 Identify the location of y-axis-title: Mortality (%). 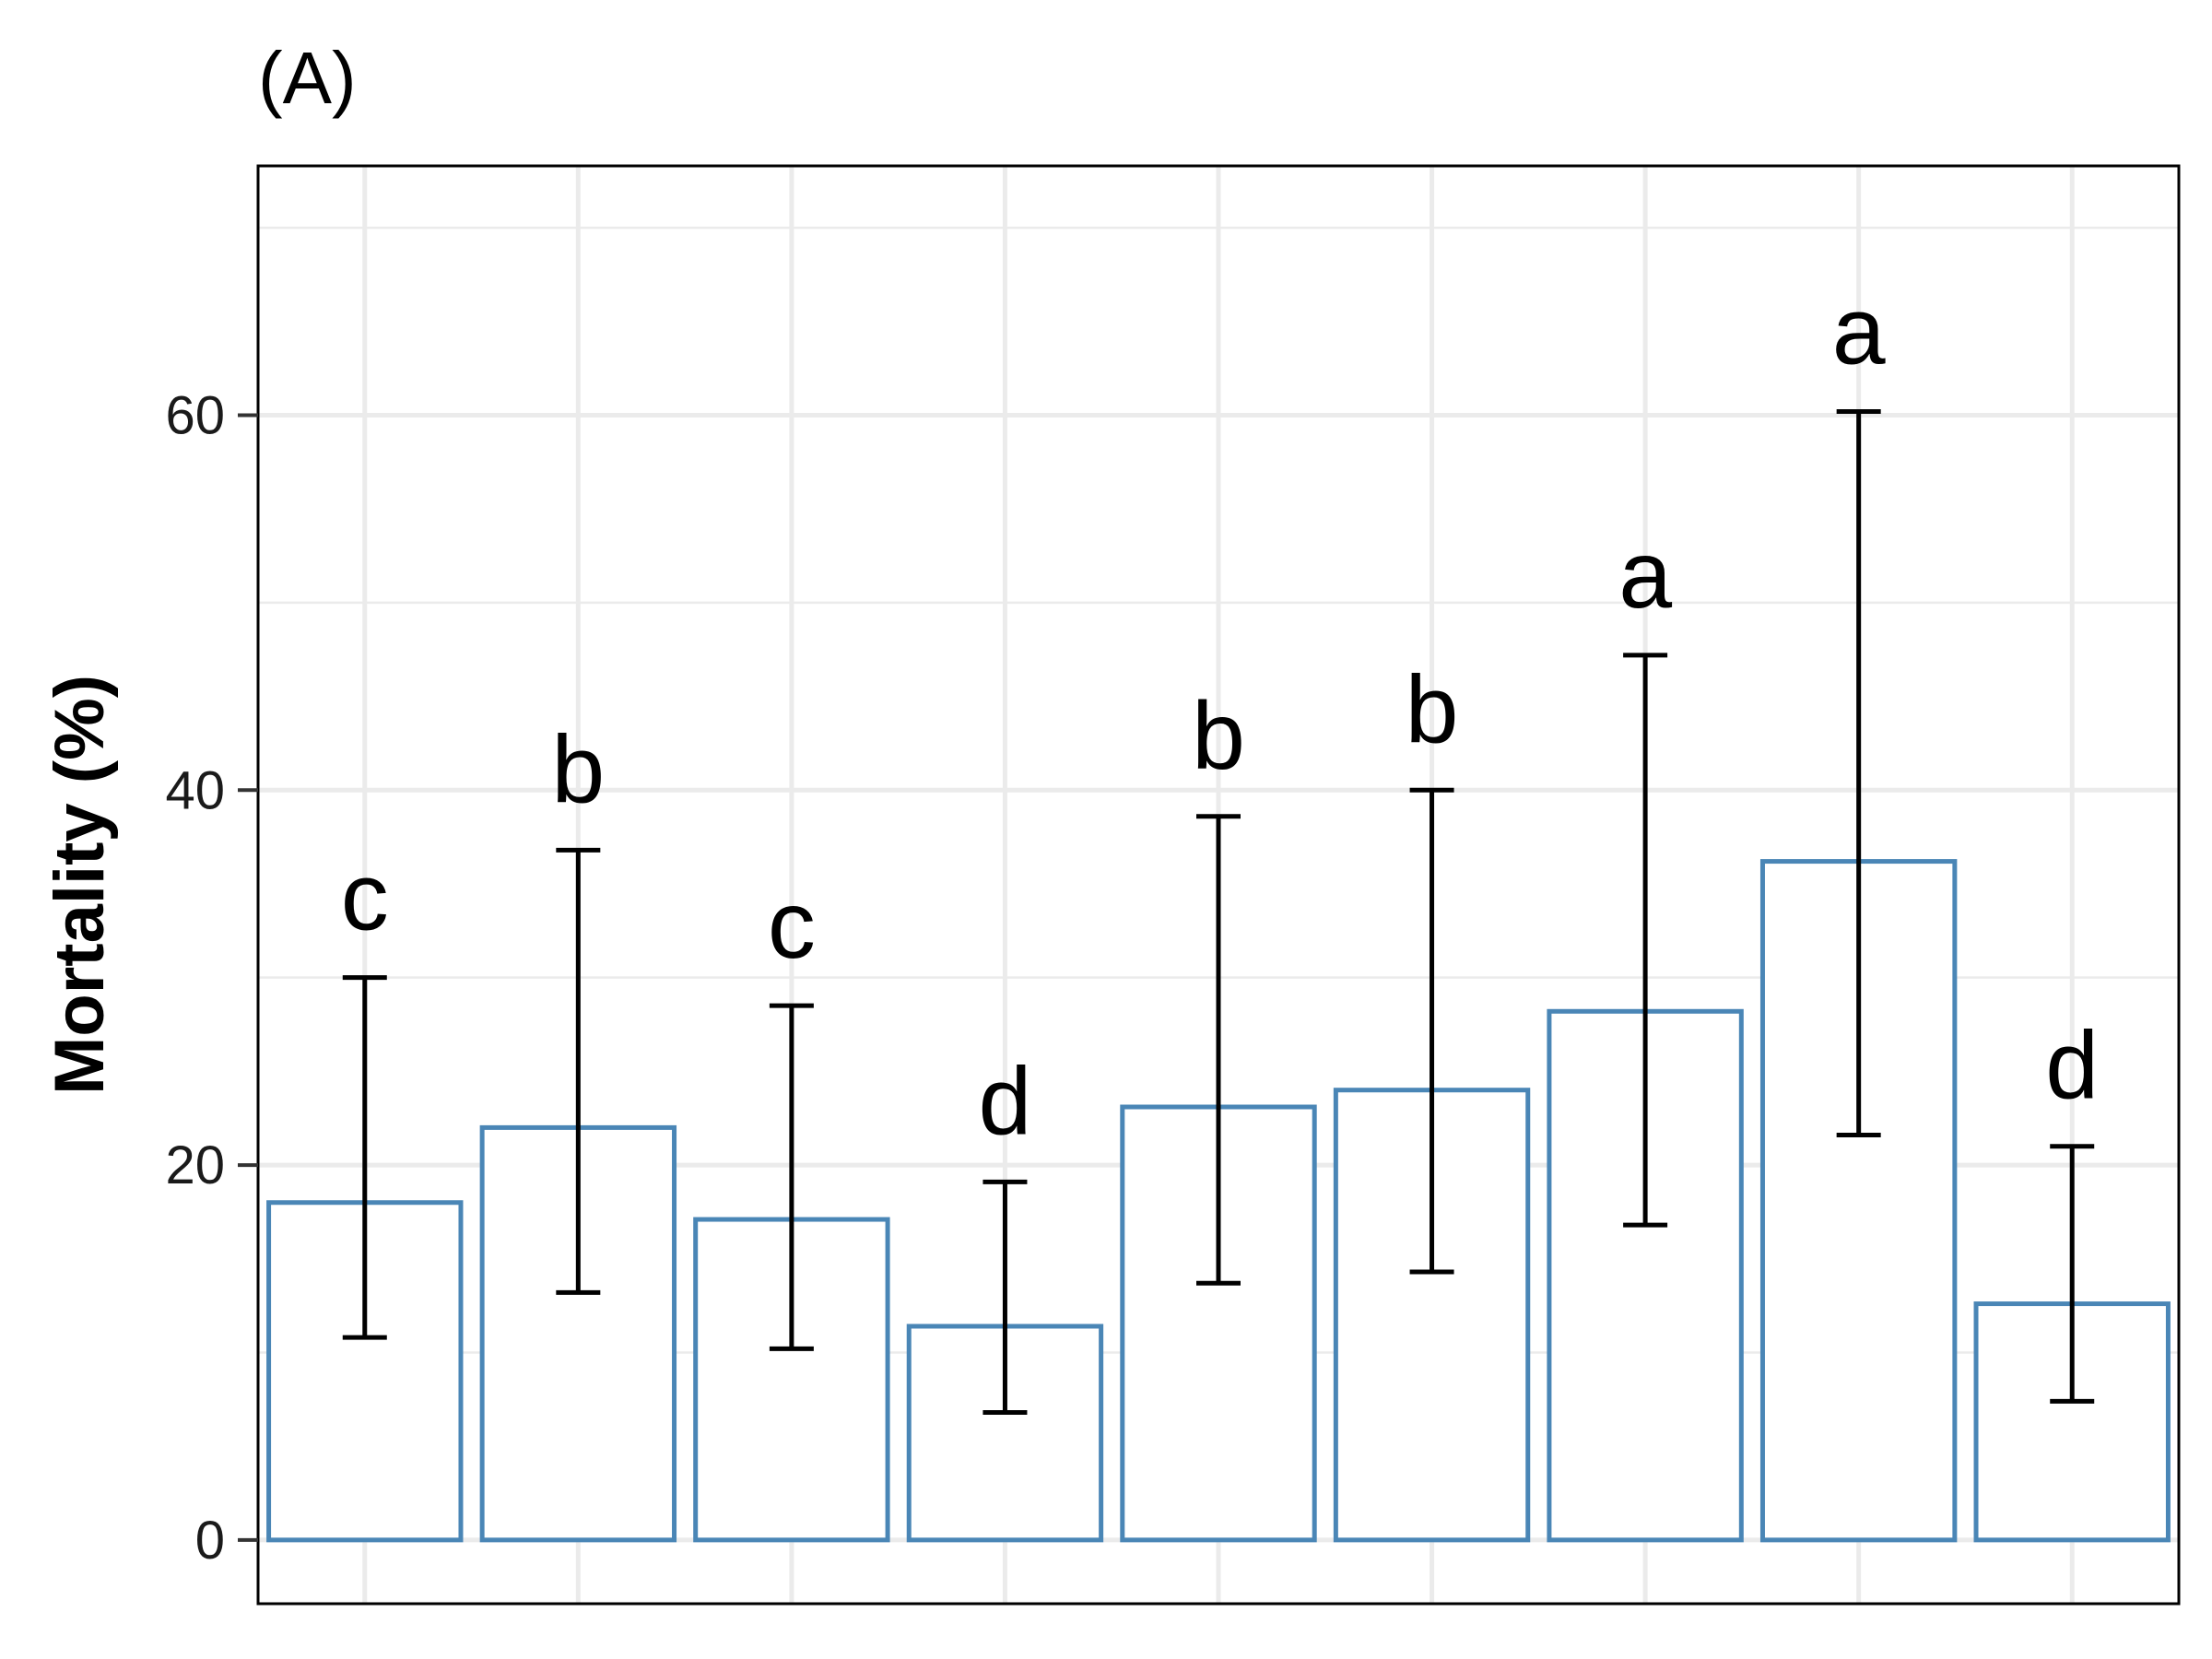
(80, 885).